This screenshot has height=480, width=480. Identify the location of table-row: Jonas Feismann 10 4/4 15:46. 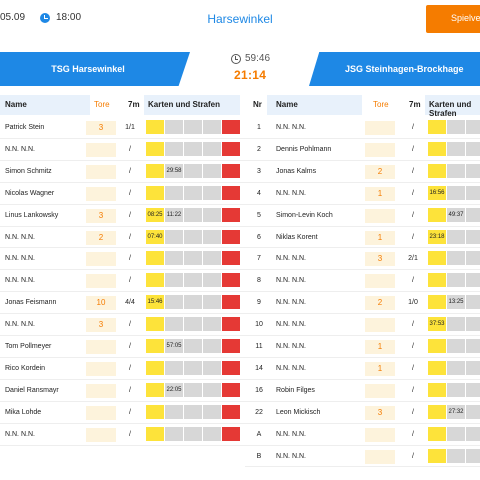
(122, 303).